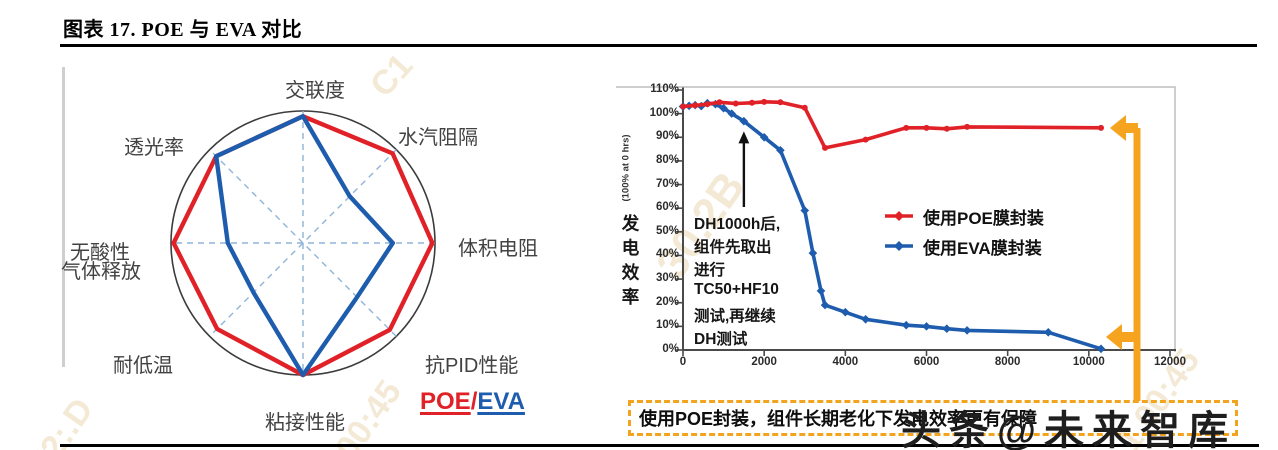  What do you see at coordinates (899, 216) in the screenshot?
I see `poe-line-marker-icon` at bounding box center [899, 216].